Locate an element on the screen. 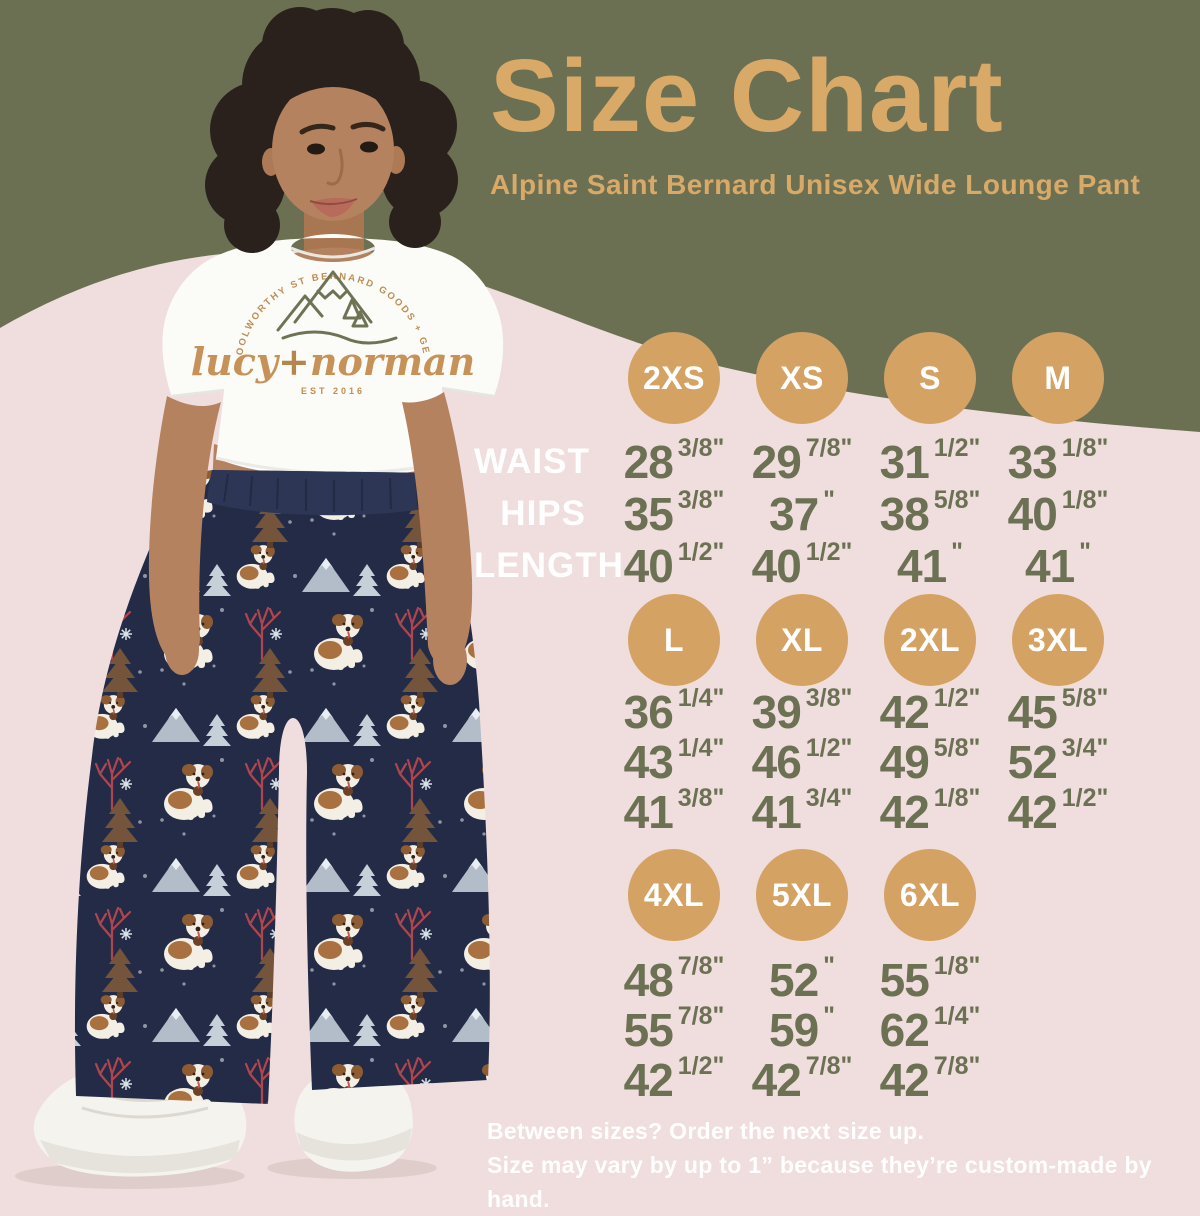  size-badge-label: XS is located at coordinates (802, 377).